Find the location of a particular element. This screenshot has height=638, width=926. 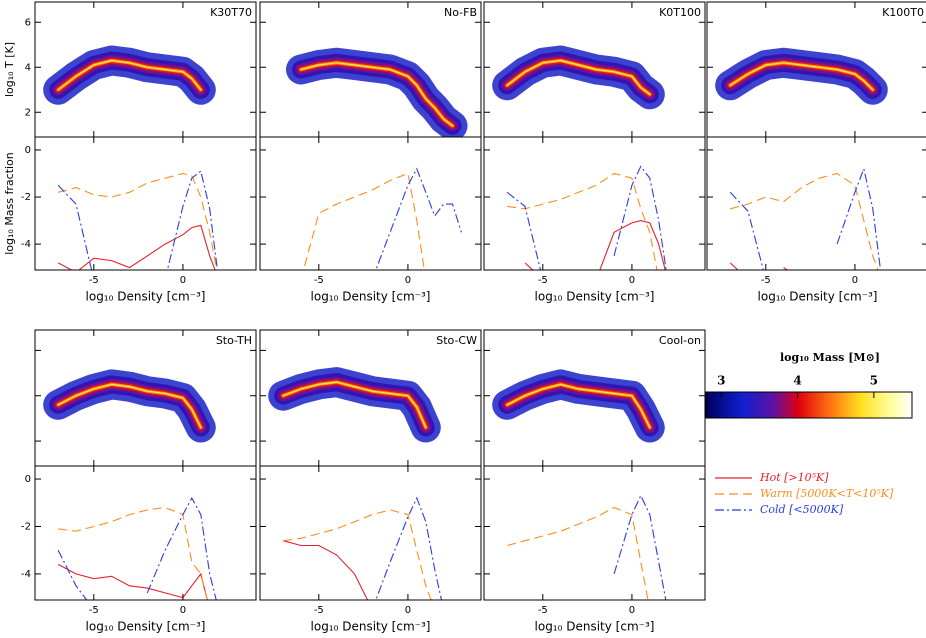

y-tick-label: 2 is located at coordinates (28, 112).